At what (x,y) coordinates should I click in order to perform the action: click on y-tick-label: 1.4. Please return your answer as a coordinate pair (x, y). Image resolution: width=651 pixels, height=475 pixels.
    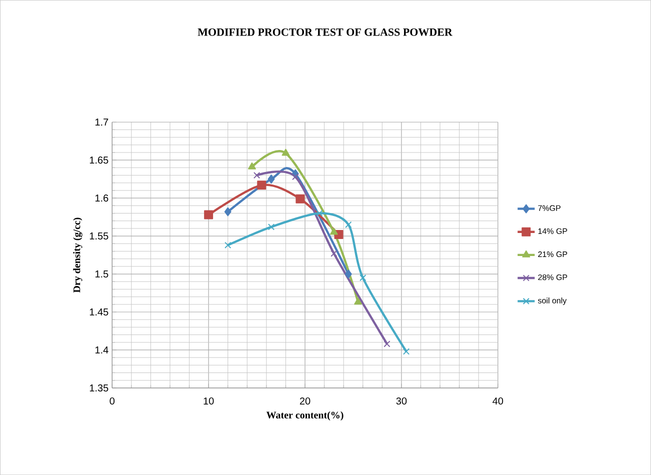
    Looking at the image, I should click on (101, 350).